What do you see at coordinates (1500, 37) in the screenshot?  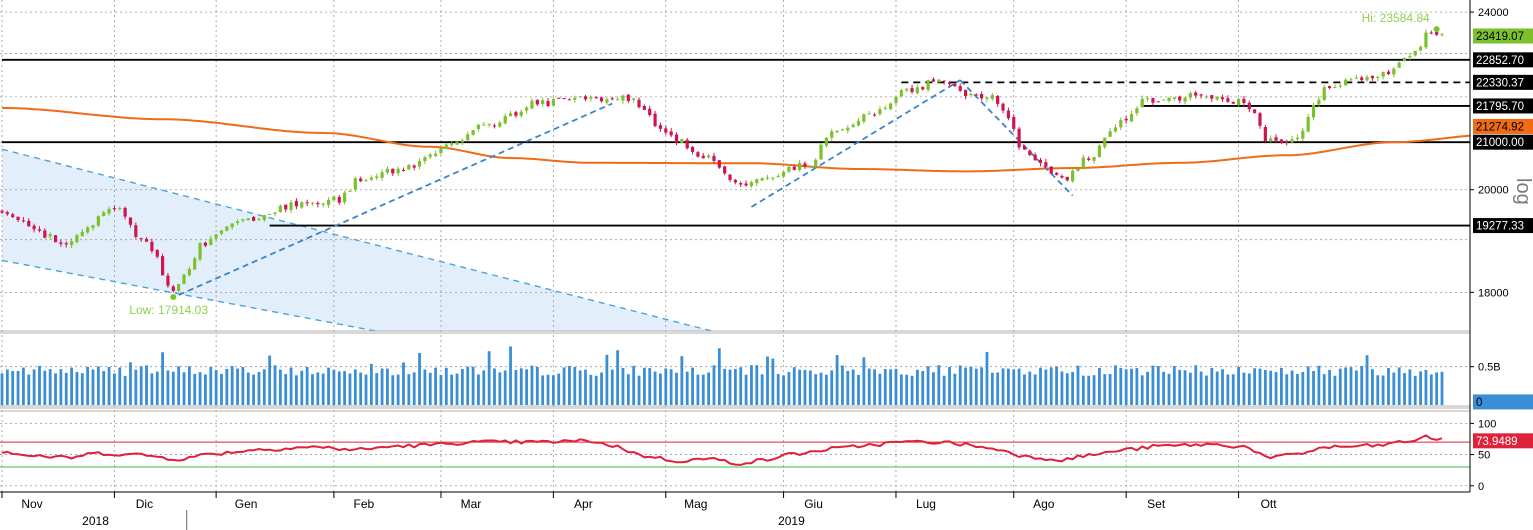 I see `last-price-tag: 23419.07` at bounding box center [1500, 37].